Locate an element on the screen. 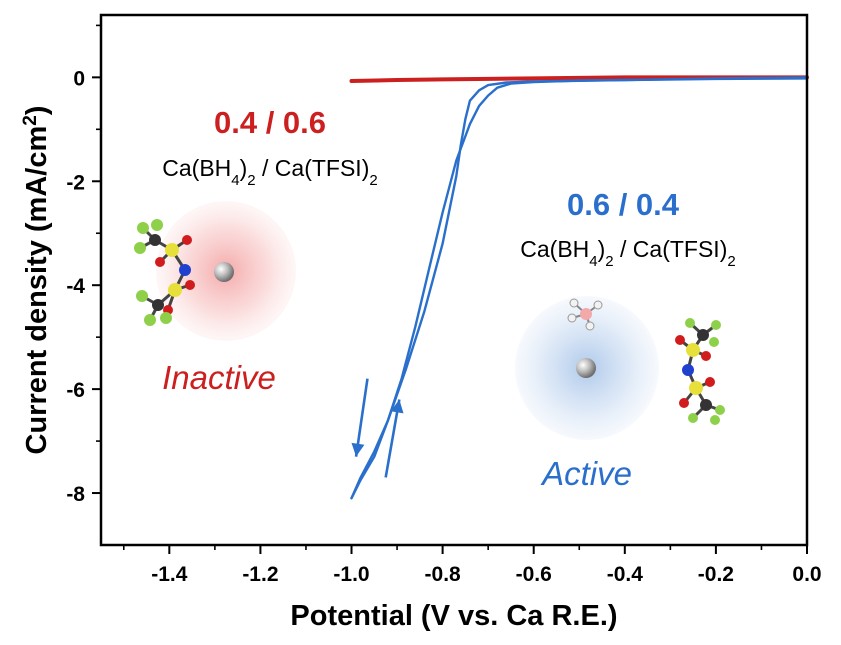 This screenshot has height=645, width=841. x-tick-label: -1.2 is located at coordinates (260, 574).